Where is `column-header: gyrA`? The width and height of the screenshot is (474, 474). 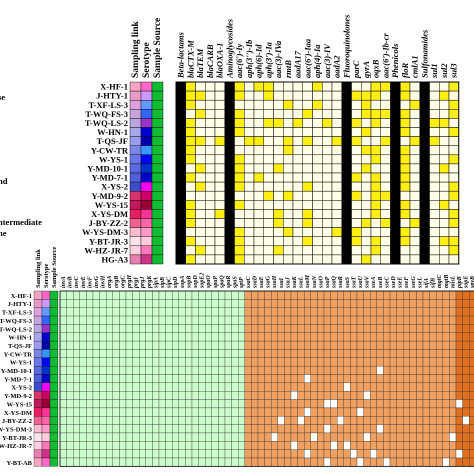
column-header: gyrA is located at coordinates (366, 70).